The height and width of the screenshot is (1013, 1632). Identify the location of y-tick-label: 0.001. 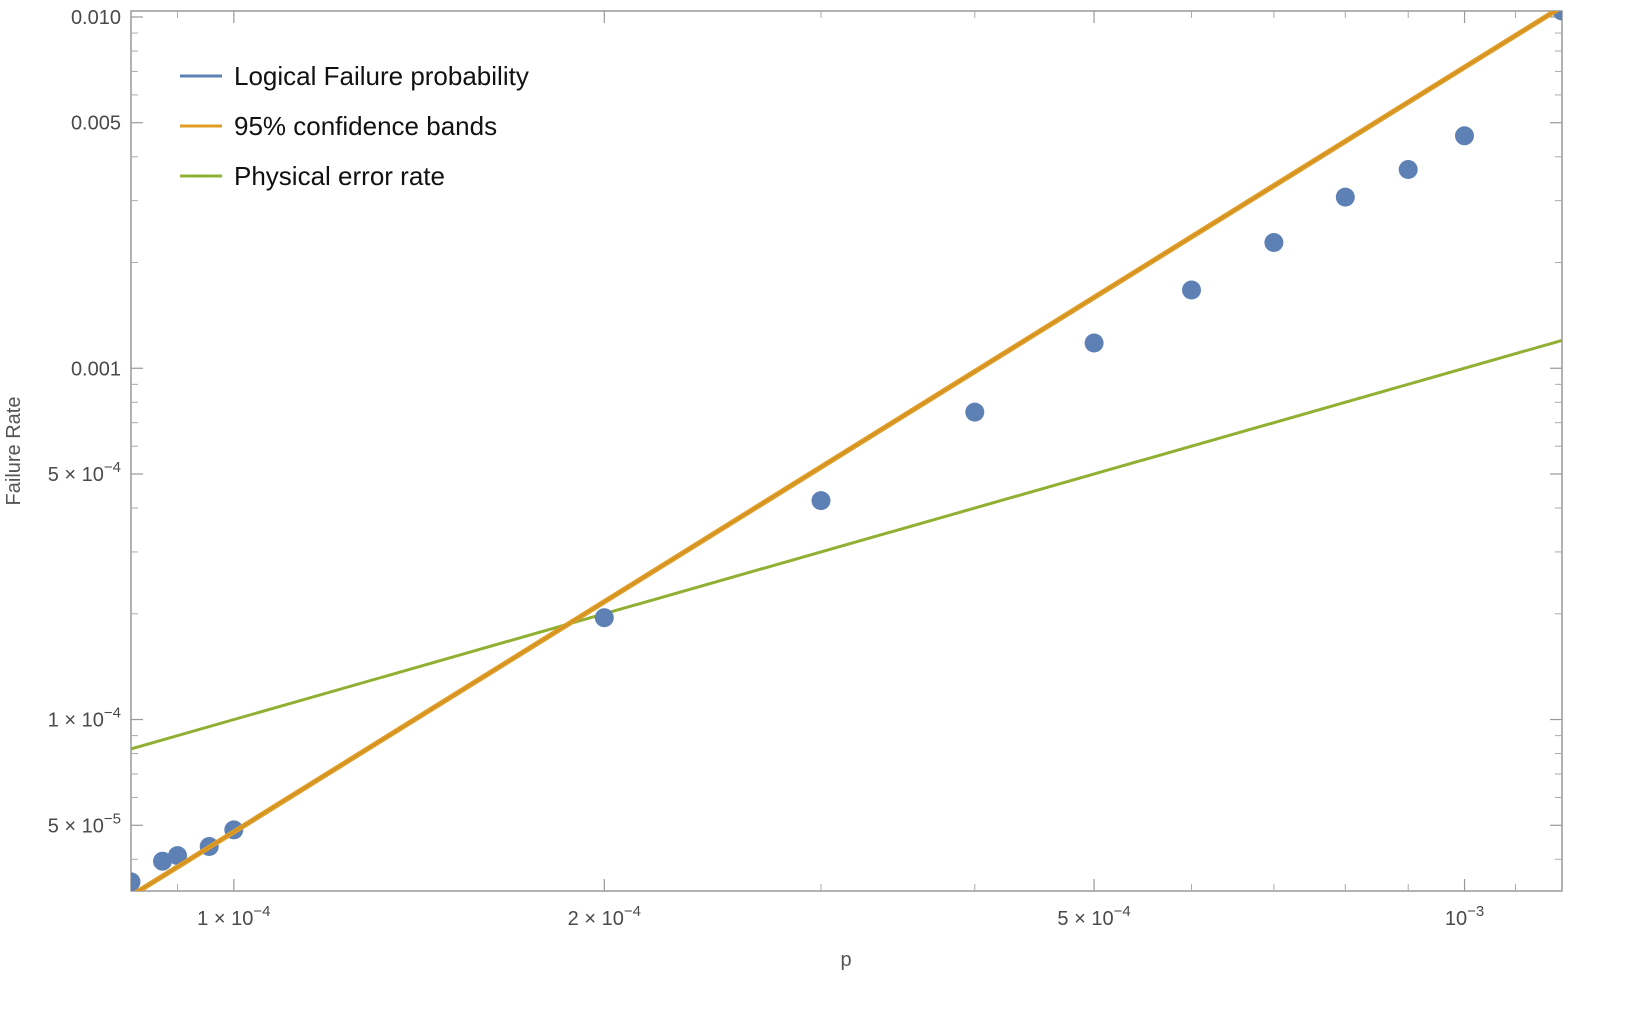
(96, 369).